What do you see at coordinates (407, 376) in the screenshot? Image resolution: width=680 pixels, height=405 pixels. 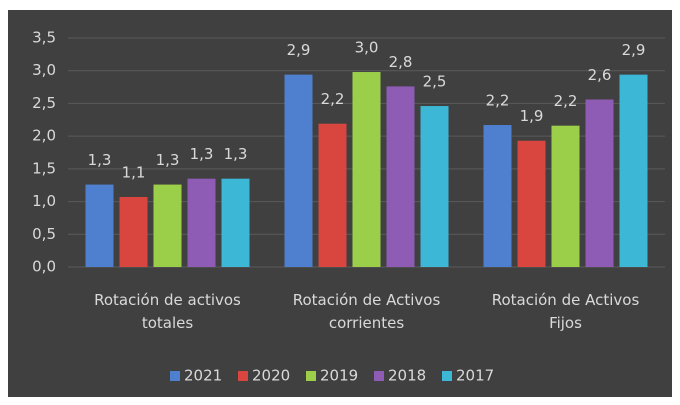 I see `legend-label: 2018` at bounding box center [407, 376].